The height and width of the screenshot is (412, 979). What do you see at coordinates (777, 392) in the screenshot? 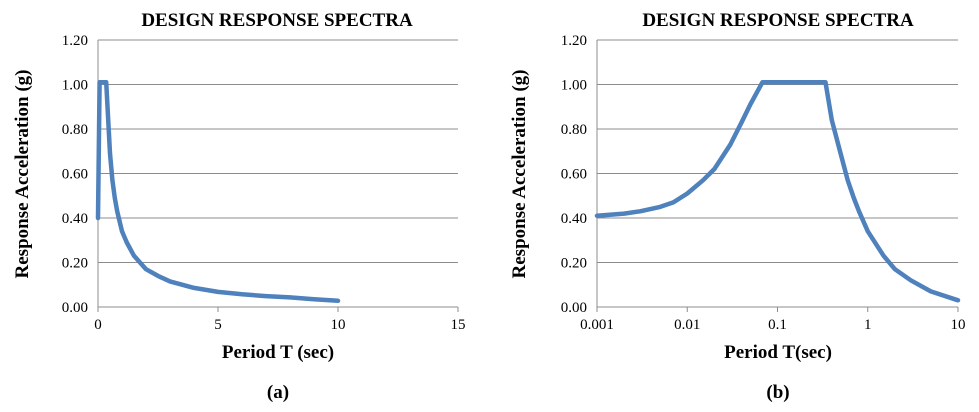
I see `chart-b-caption: (b)` at bounding box center [777, 392].